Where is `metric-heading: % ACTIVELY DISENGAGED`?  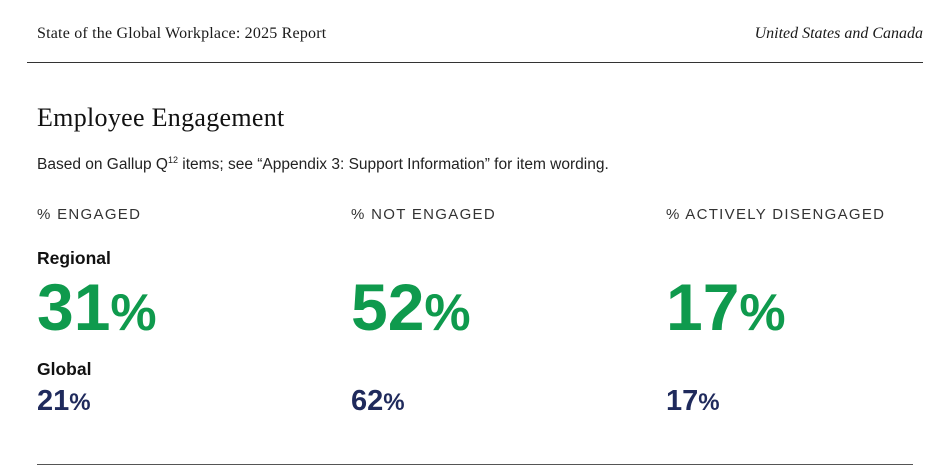
metric-heading: % ACTIVELY DISENGAGED is located at coordinates (776, 214).